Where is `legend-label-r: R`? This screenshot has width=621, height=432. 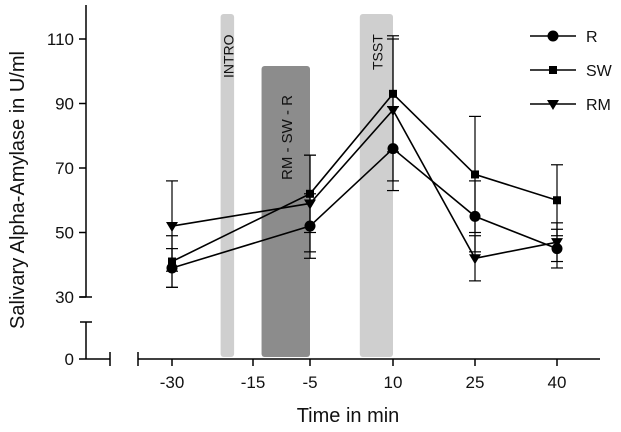
legend-label-r: R is located at coordinates (592, 37).